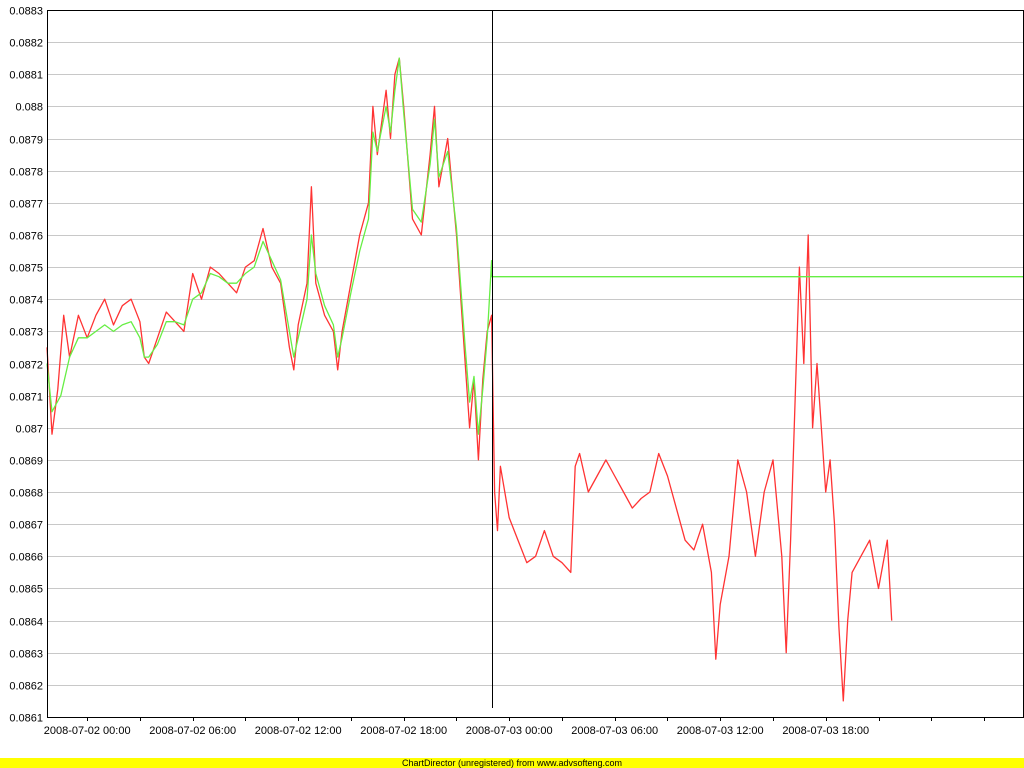 Image resolution: width=1024 pixels, height=768 pixels. I want to click on x-tick-label: 2008-07-02 00:00, so click(87, 731).